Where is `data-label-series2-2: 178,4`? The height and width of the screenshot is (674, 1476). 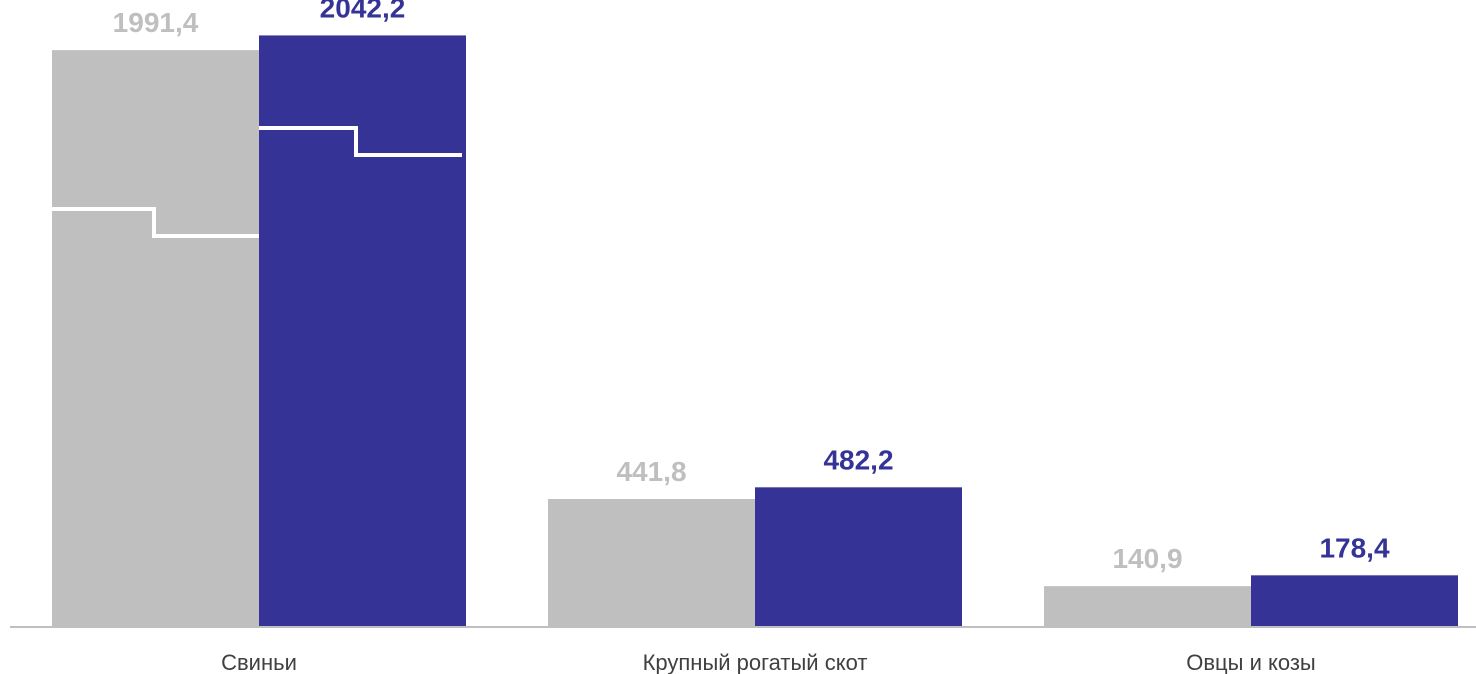
data-label-series2-2: 178,4 is located at coordinates (1354, 547).